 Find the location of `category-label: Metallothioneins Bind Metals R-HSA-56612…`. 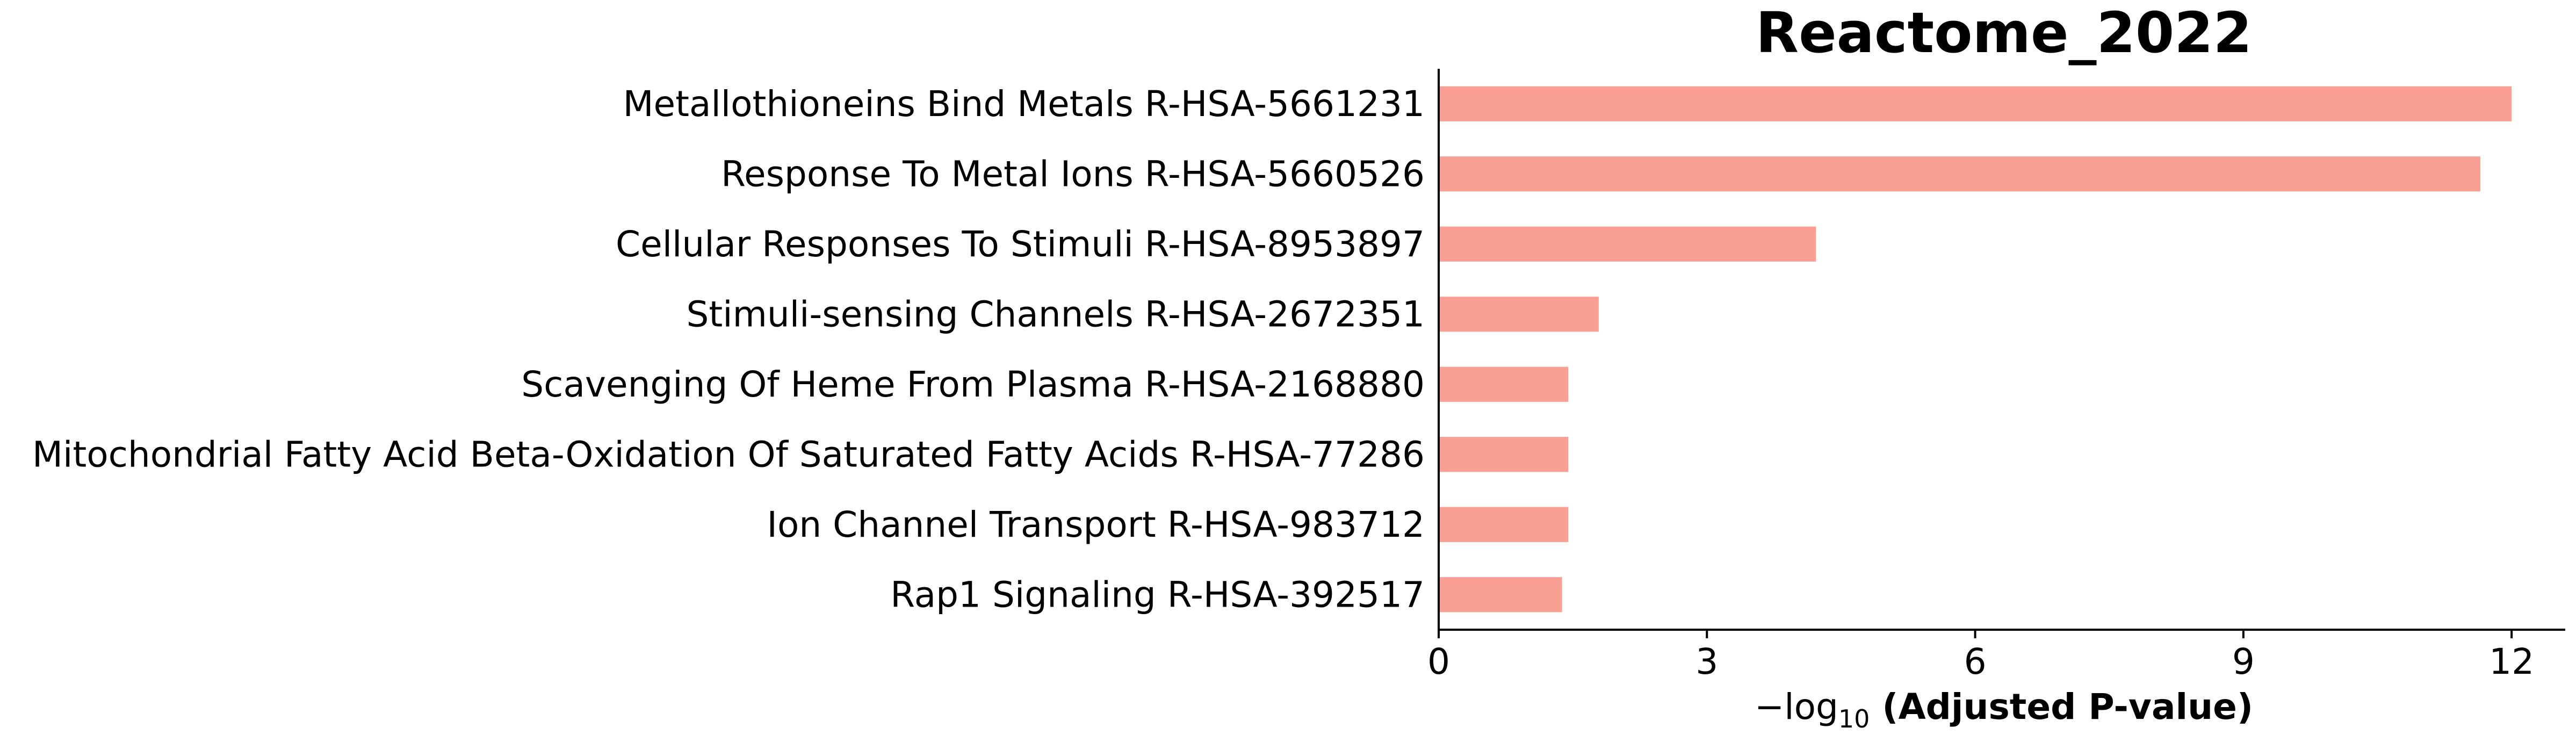

category-label: Metallothioneins Bind Metals R-HSA-56612… is located at coordinates (1024, 104).